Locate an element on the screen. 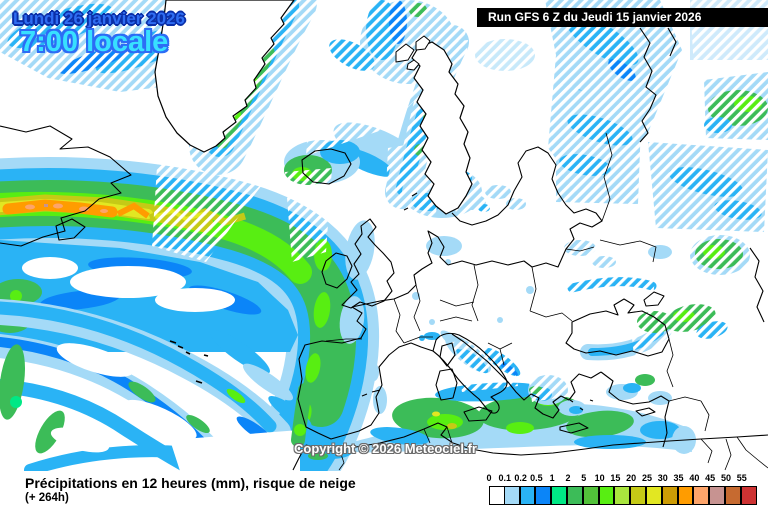 This screenshot has width=768, height=512. legend-cell: 40 is located at coordinates (699, 491).